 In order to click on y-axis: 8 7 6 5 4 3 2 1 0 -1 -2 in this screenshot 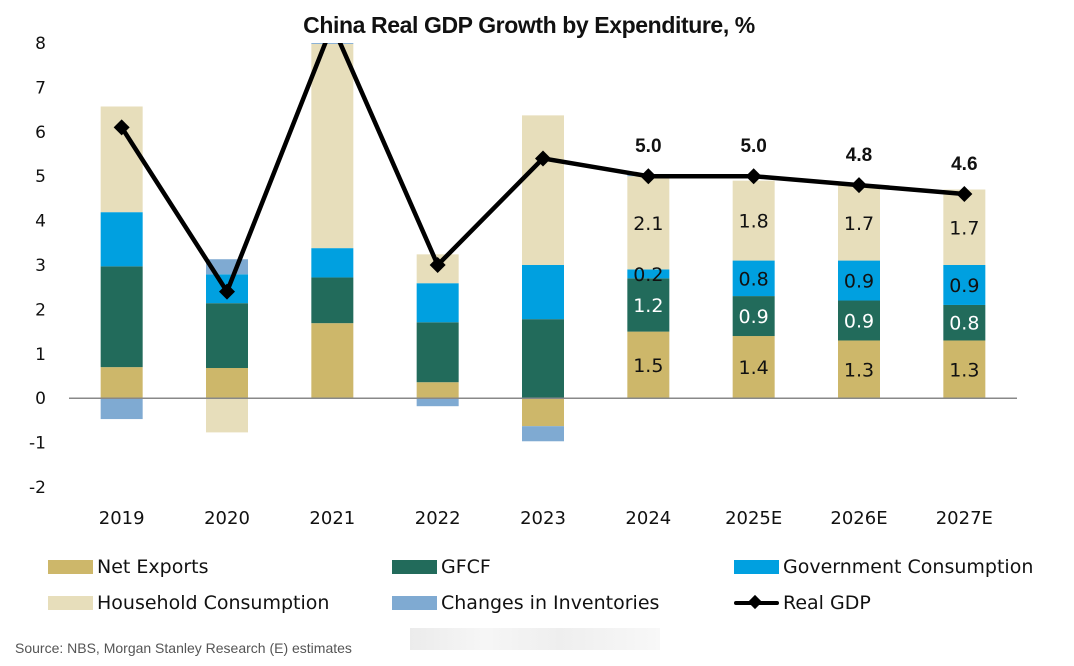, I will do `click(37, 266)`.